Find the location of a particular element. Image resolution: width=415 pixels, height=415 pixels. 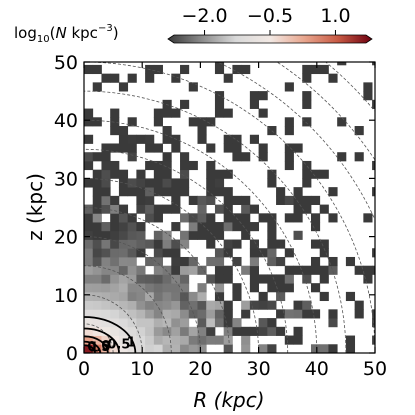

y-tick-label: 10 is located at coordinates (66, 296).